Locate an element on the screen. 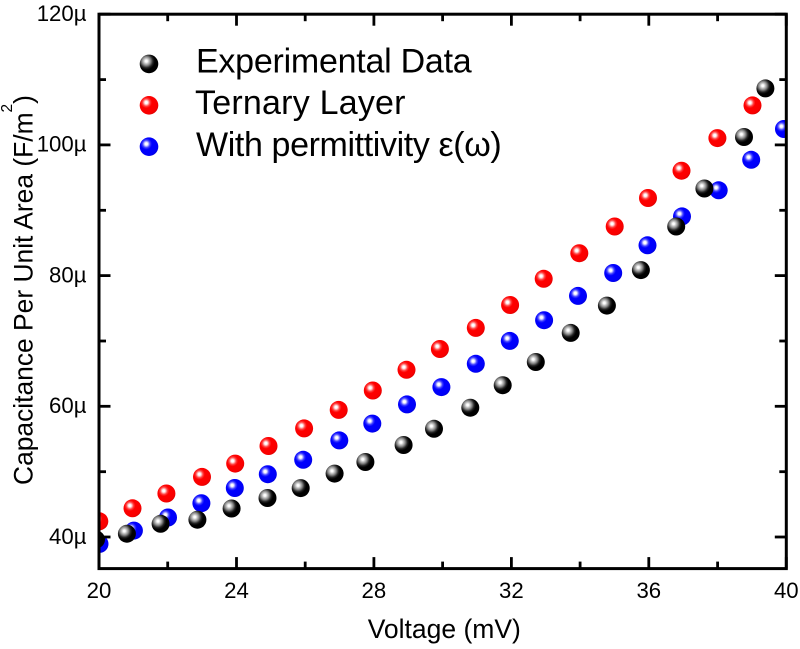 The width and height of the screenshot is (800, 649). svg-text: Voltage (mV) is located at coordinates (444, 629).